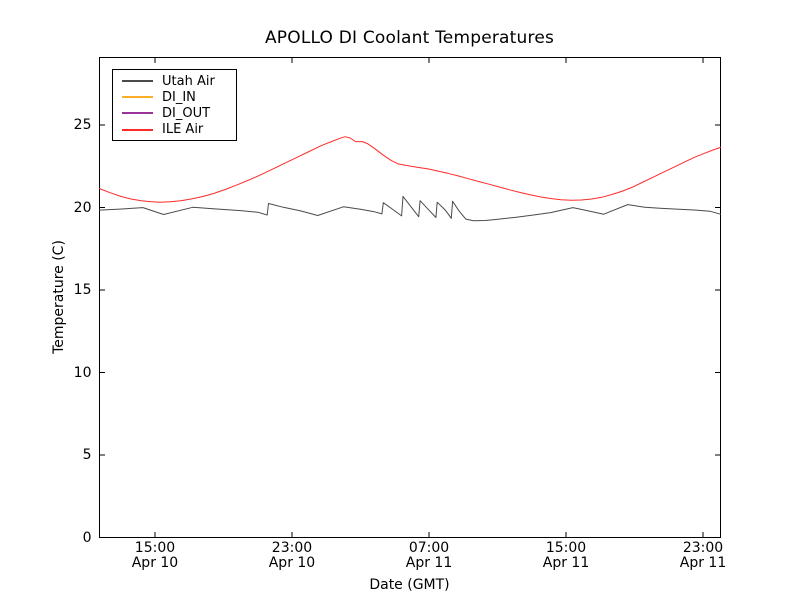 This screenshot has height=600, width=800. Describe the element at coordinates (410, 169) in the screenshot. I see `series-line-ile-air` at that location.